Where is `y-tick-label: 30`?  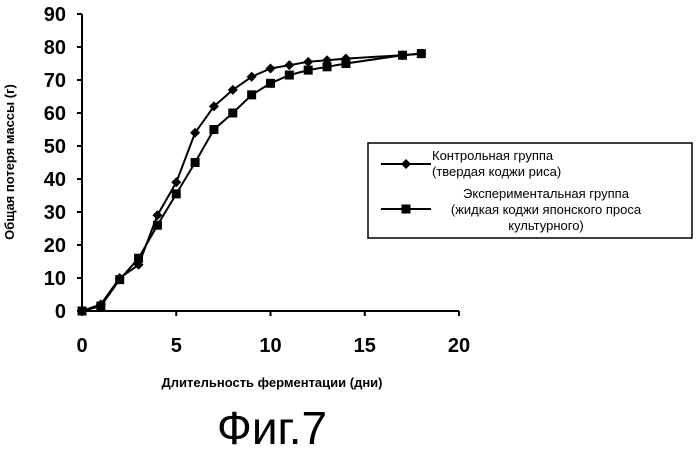
y-tick-label: 30 is located at coordinates (55, 213).